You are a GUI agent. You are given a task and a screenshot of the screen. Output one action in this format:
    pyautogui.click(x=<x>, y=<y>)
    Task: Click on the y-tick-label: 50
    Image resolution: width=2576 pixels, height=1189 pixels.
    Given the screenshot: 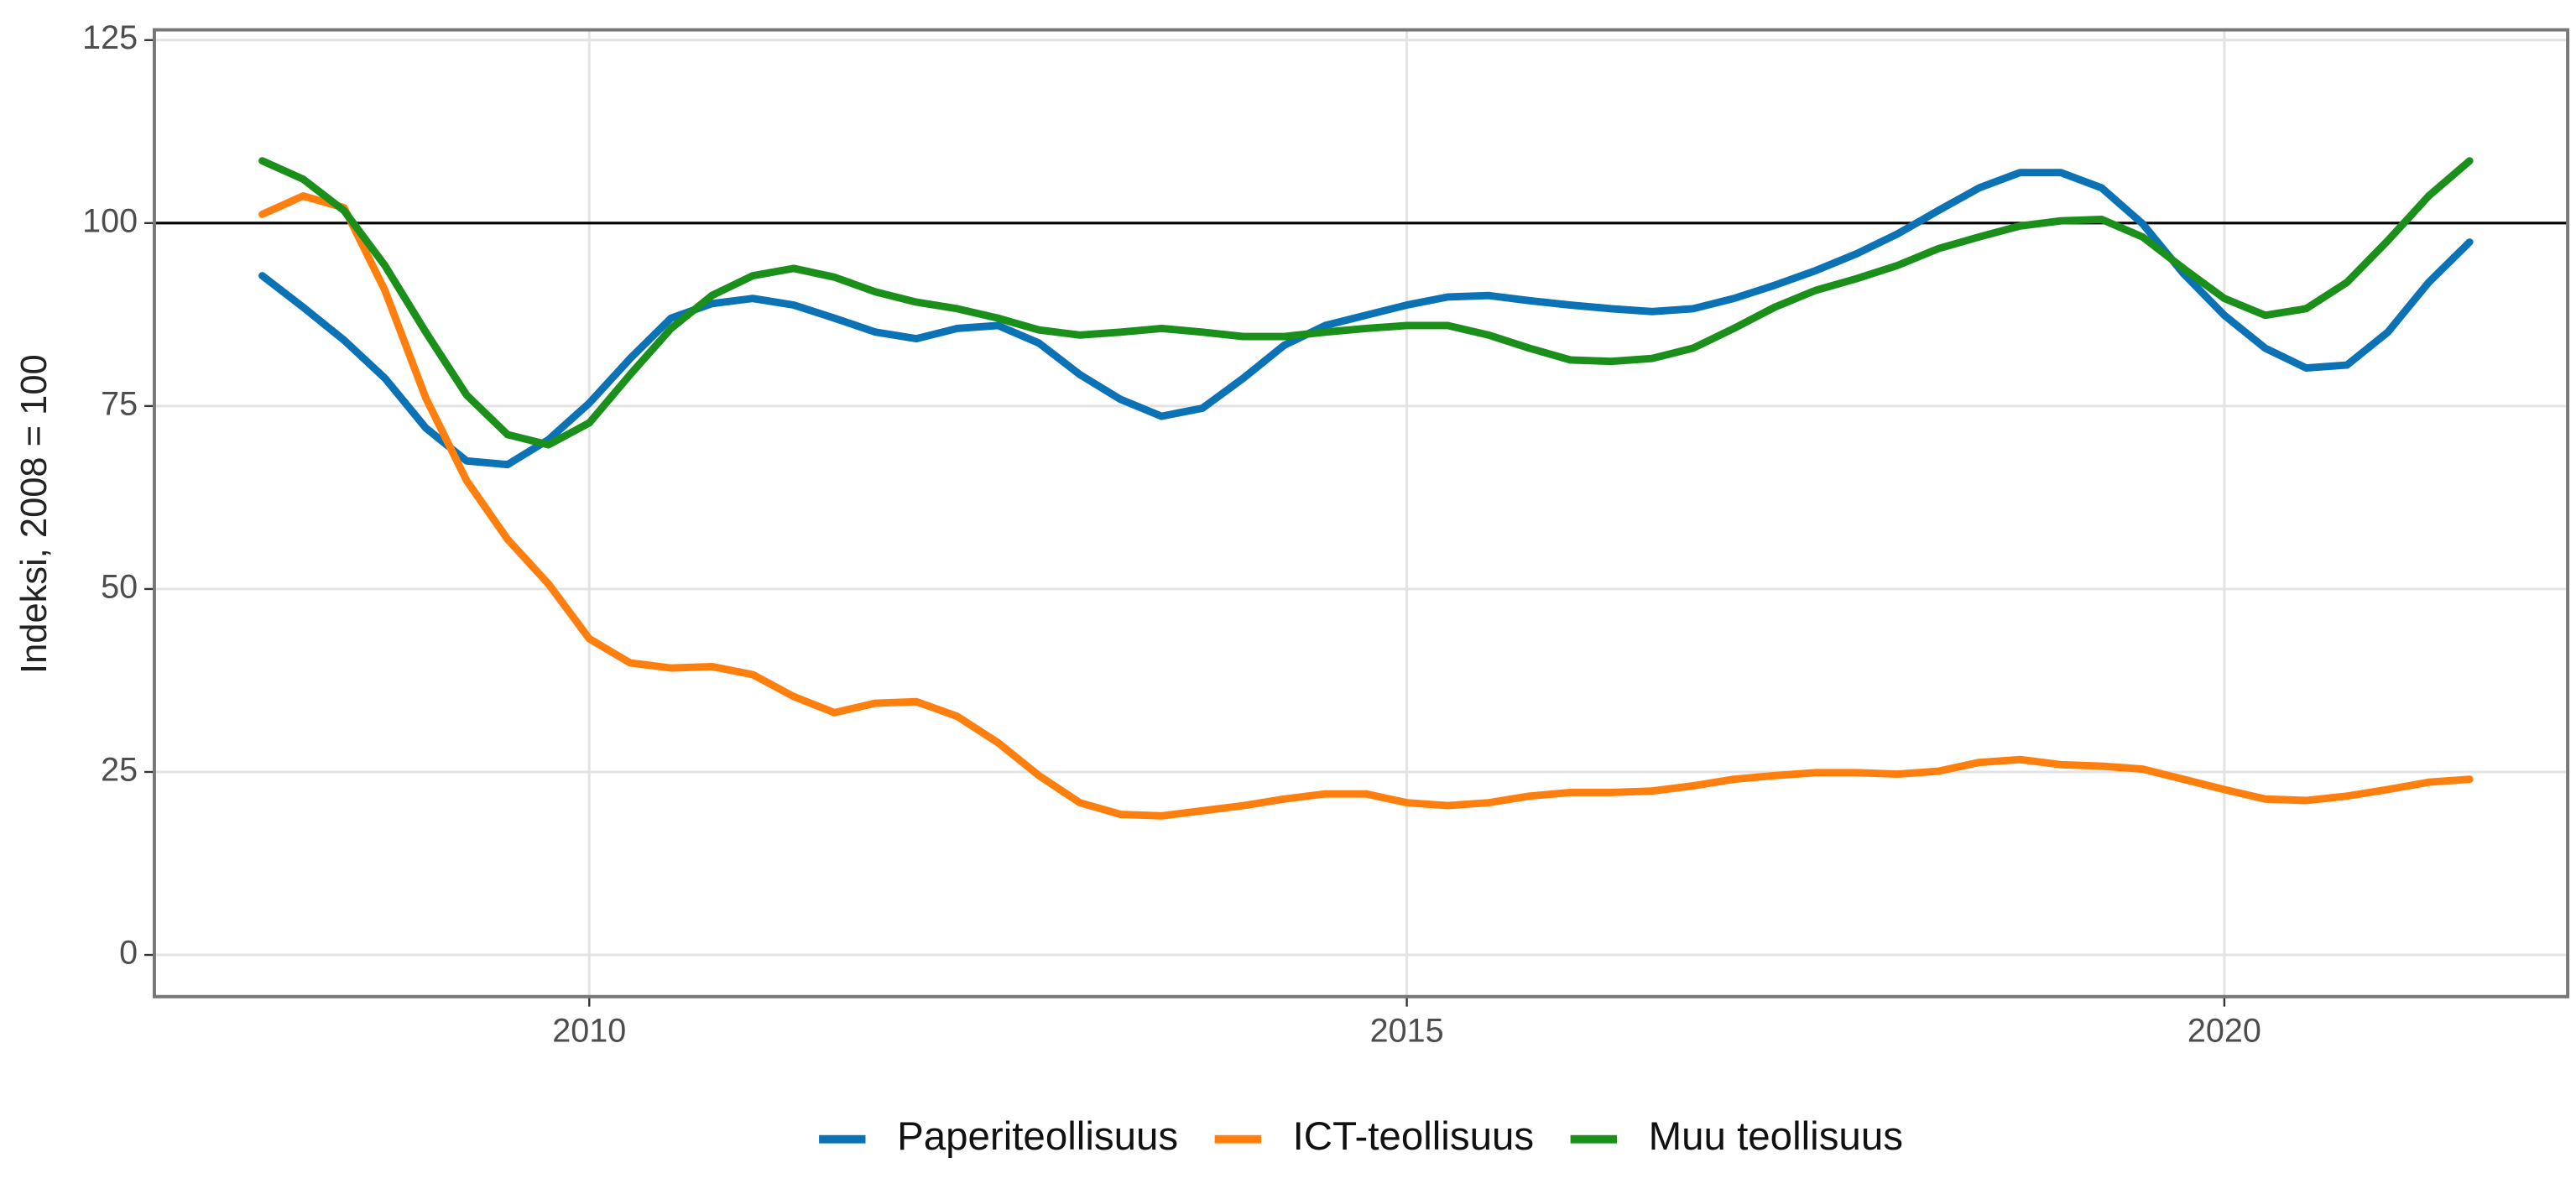 What is the action you would take?
    pyautogui.click(x=119, y=586)
    